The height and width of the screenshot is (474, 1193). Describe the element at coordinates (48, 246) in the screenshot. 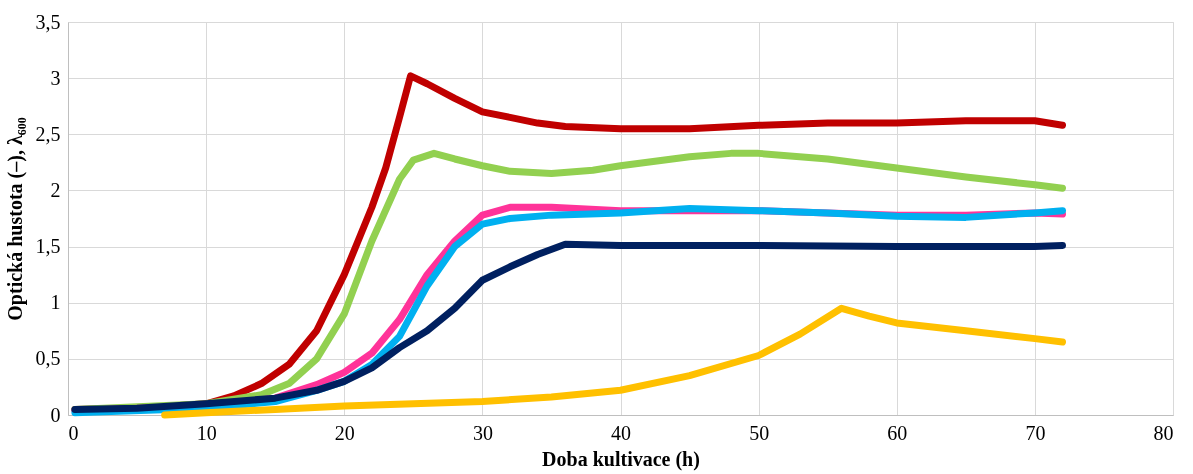

I see `y-tick-label: 1,5` at that location.